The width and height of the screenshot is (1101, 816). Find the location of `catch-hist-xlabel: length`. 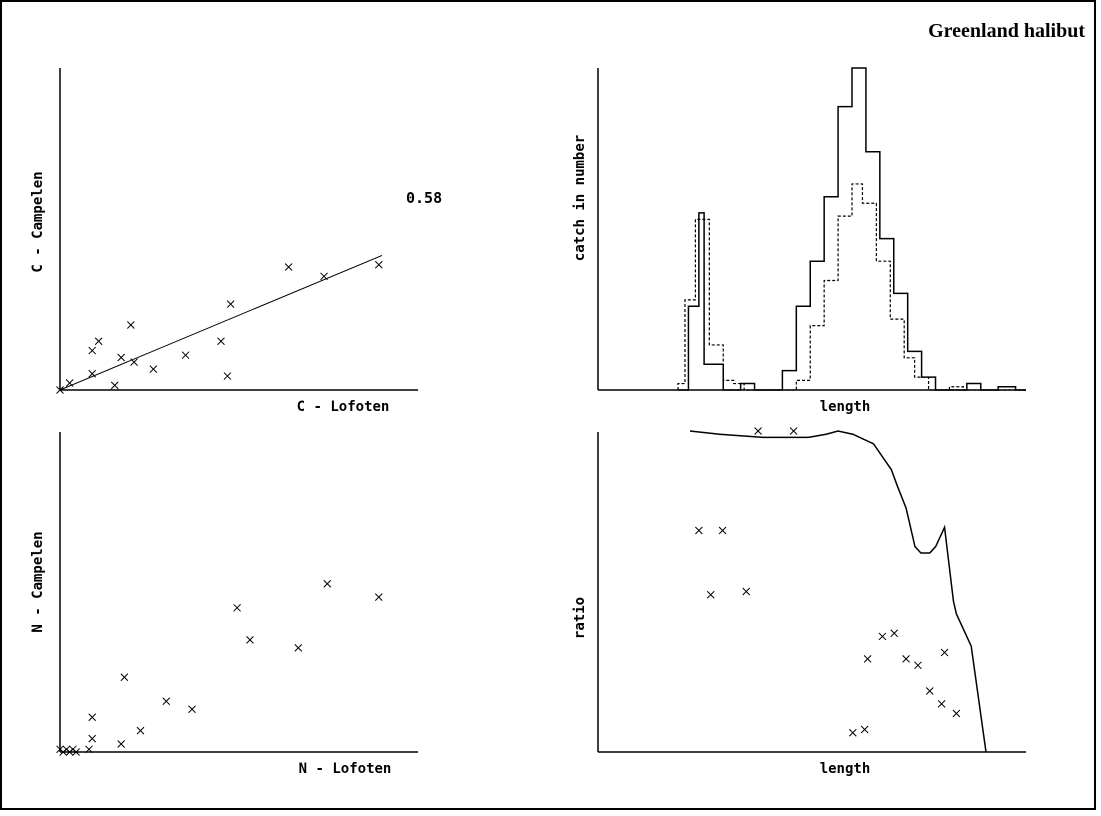

catch-hist-xlabel: length is located at coordinates (845, 407).